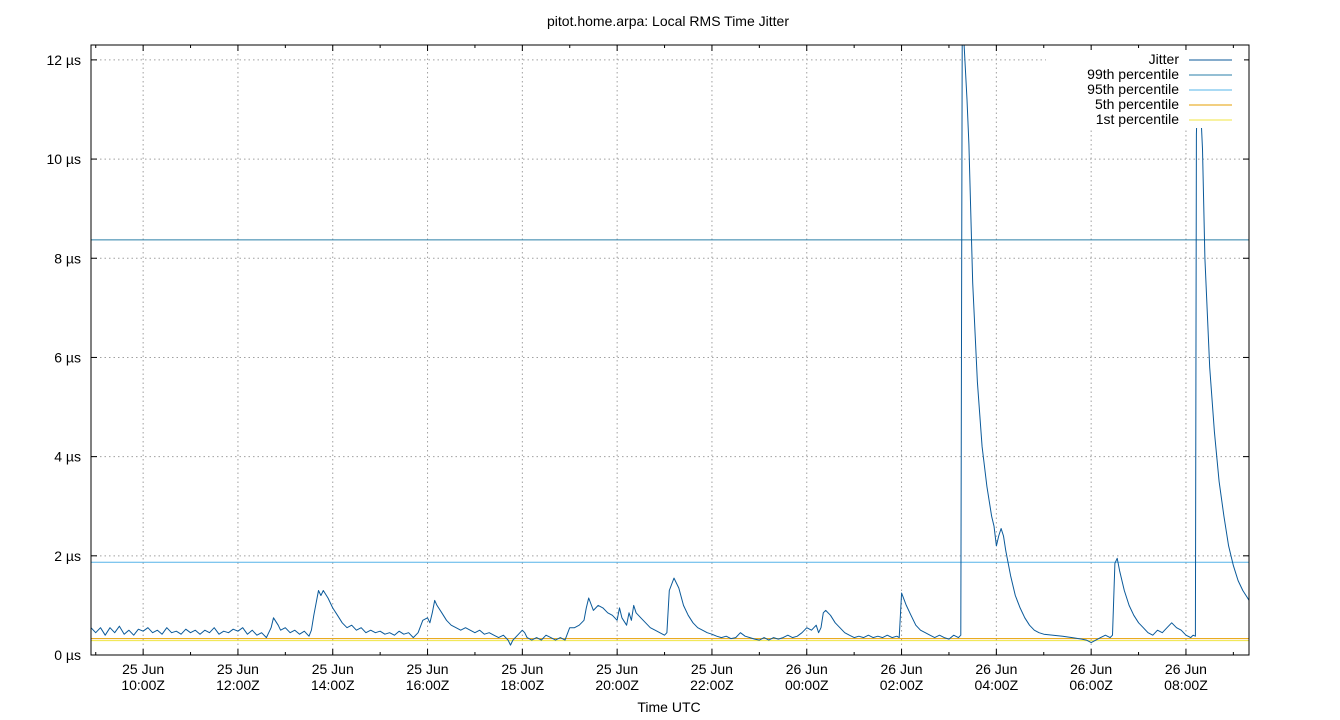 This screenshot has height=720, width=1340. I want to click on x-tick-time-label: 00:00Z, so click(807, 685).